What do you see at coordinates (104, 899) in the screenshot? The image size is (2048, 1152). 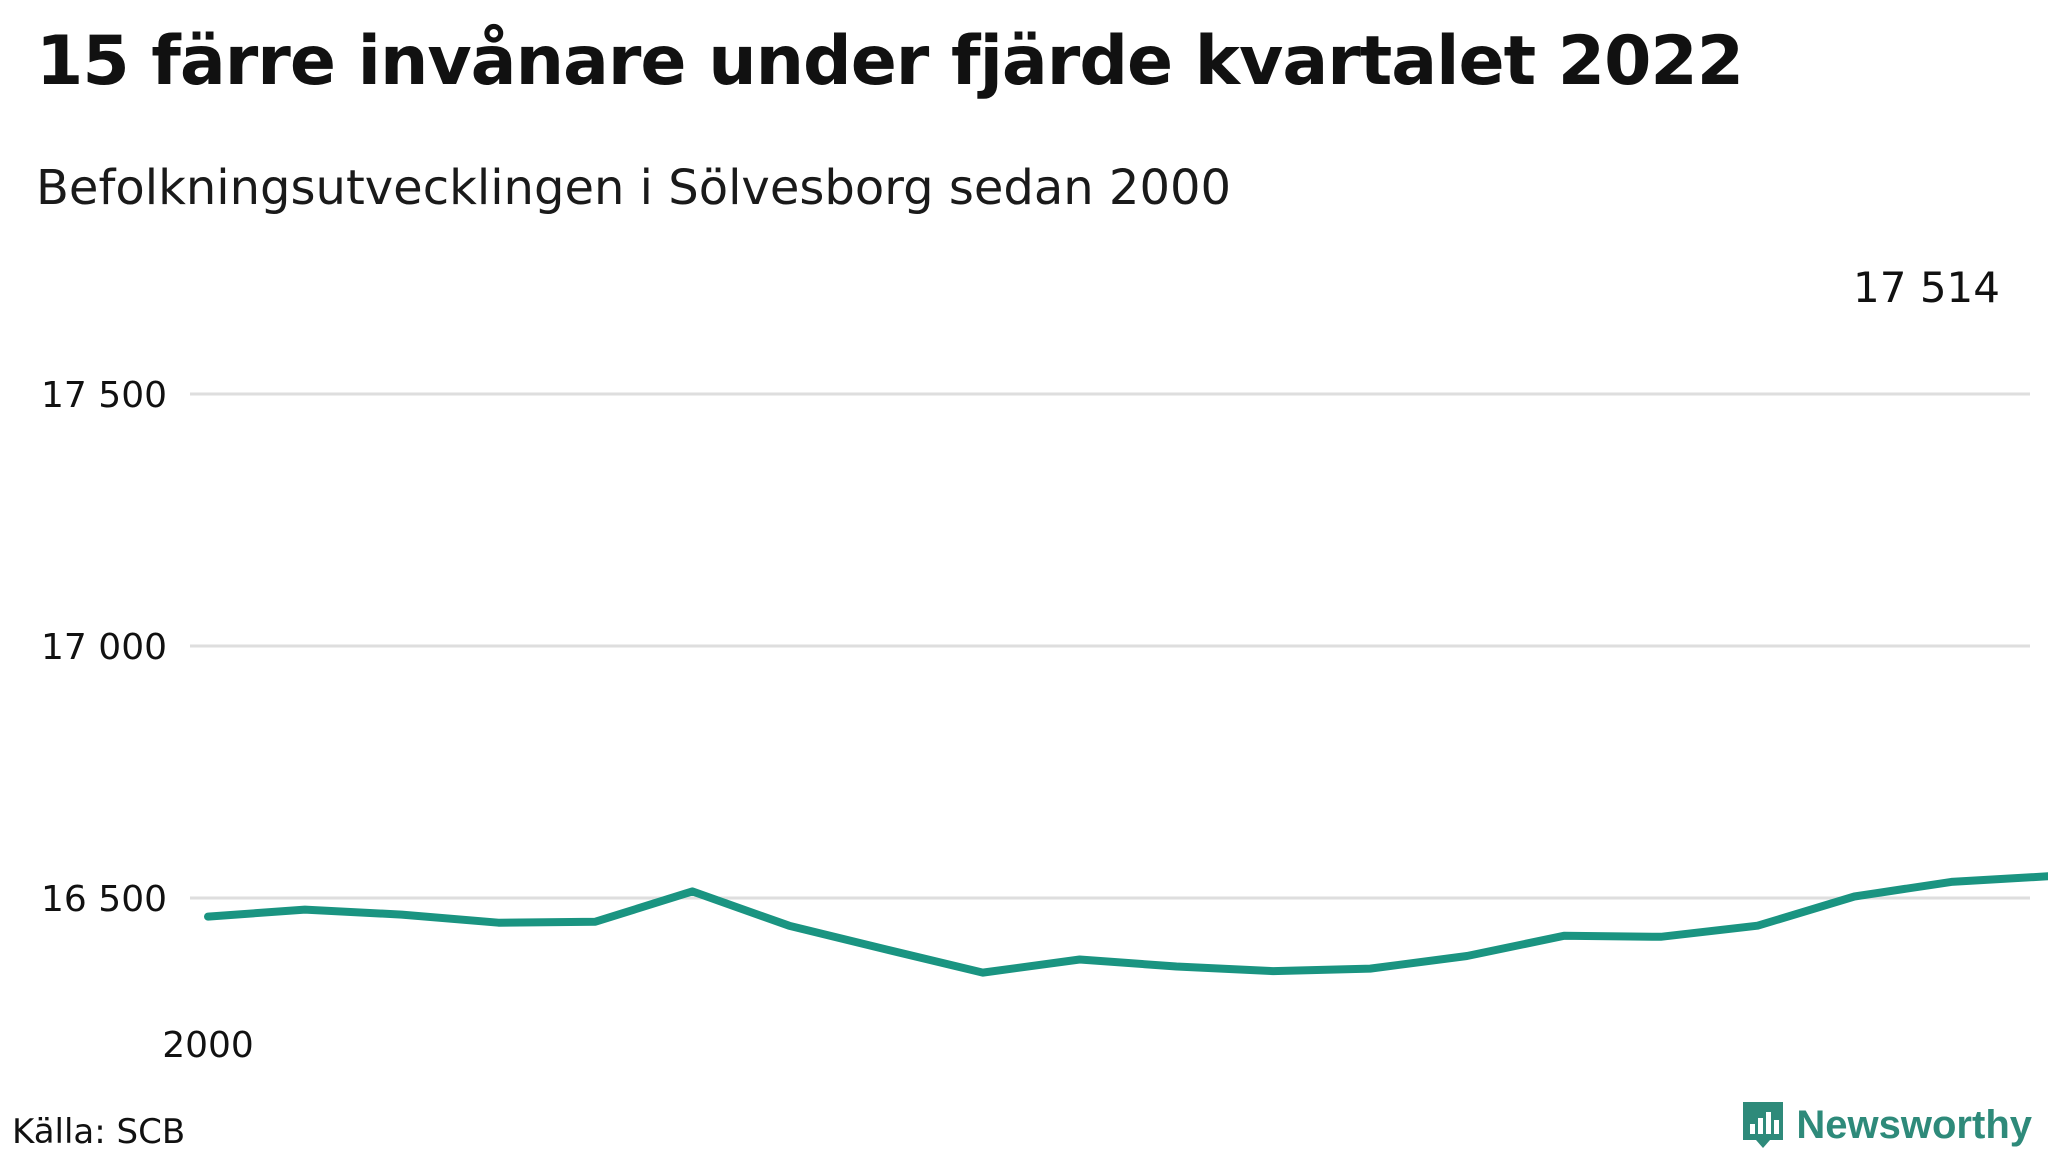 I see `y-tick-label: 16 500` at bounding box center [104, 899].